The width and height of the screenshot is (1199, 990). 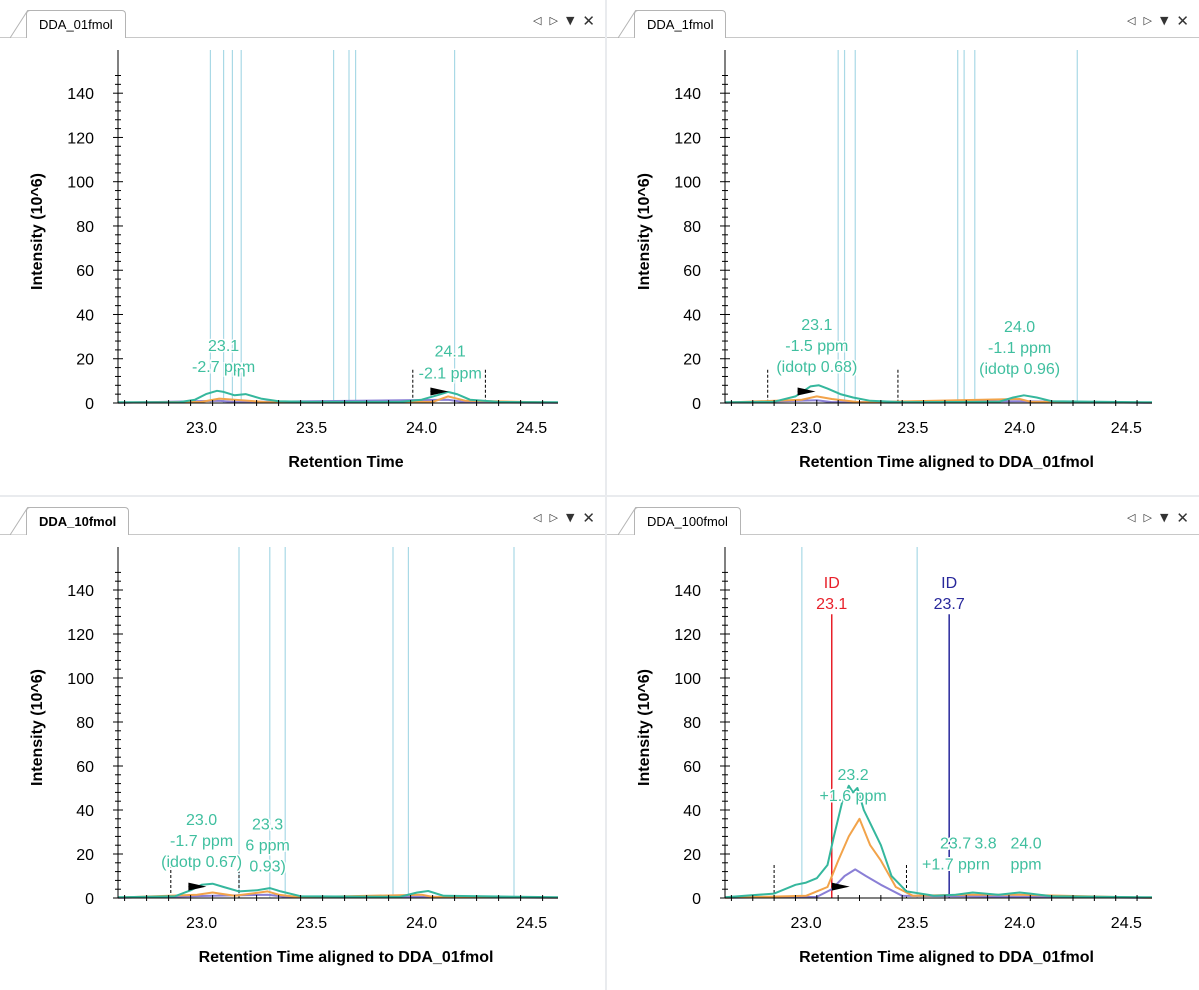 What do you see at coordinates (853, 775) in the screenshot?
I see `peak-annotation-label: 23.2` at bounding box center [853, 775].